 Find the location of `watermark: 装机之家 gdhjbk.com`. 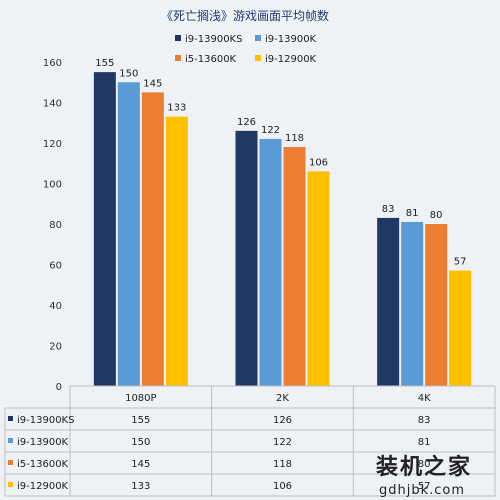

watermark: 装机之家 gdhjbk.com is located at coordinates (424, 476).